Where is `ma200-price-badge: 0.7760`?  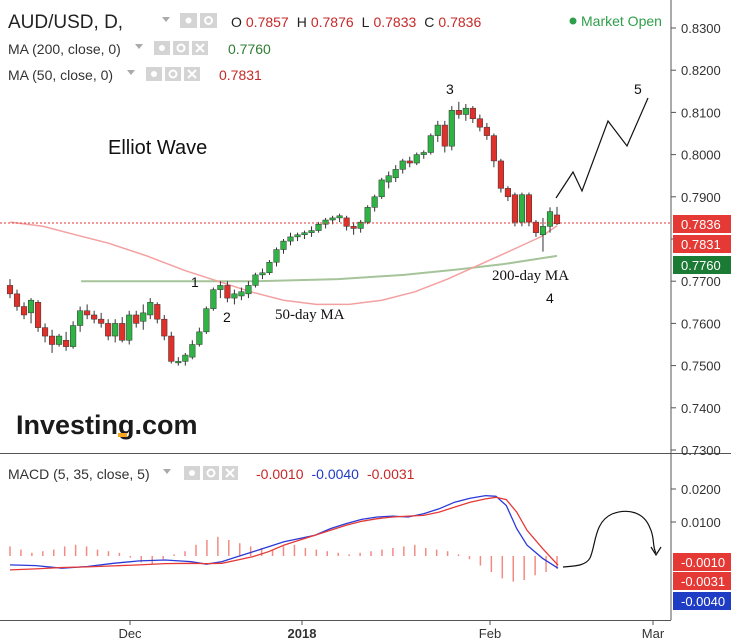 ma200-price-badge: 0.7760 is located at coordinates (701, 265).